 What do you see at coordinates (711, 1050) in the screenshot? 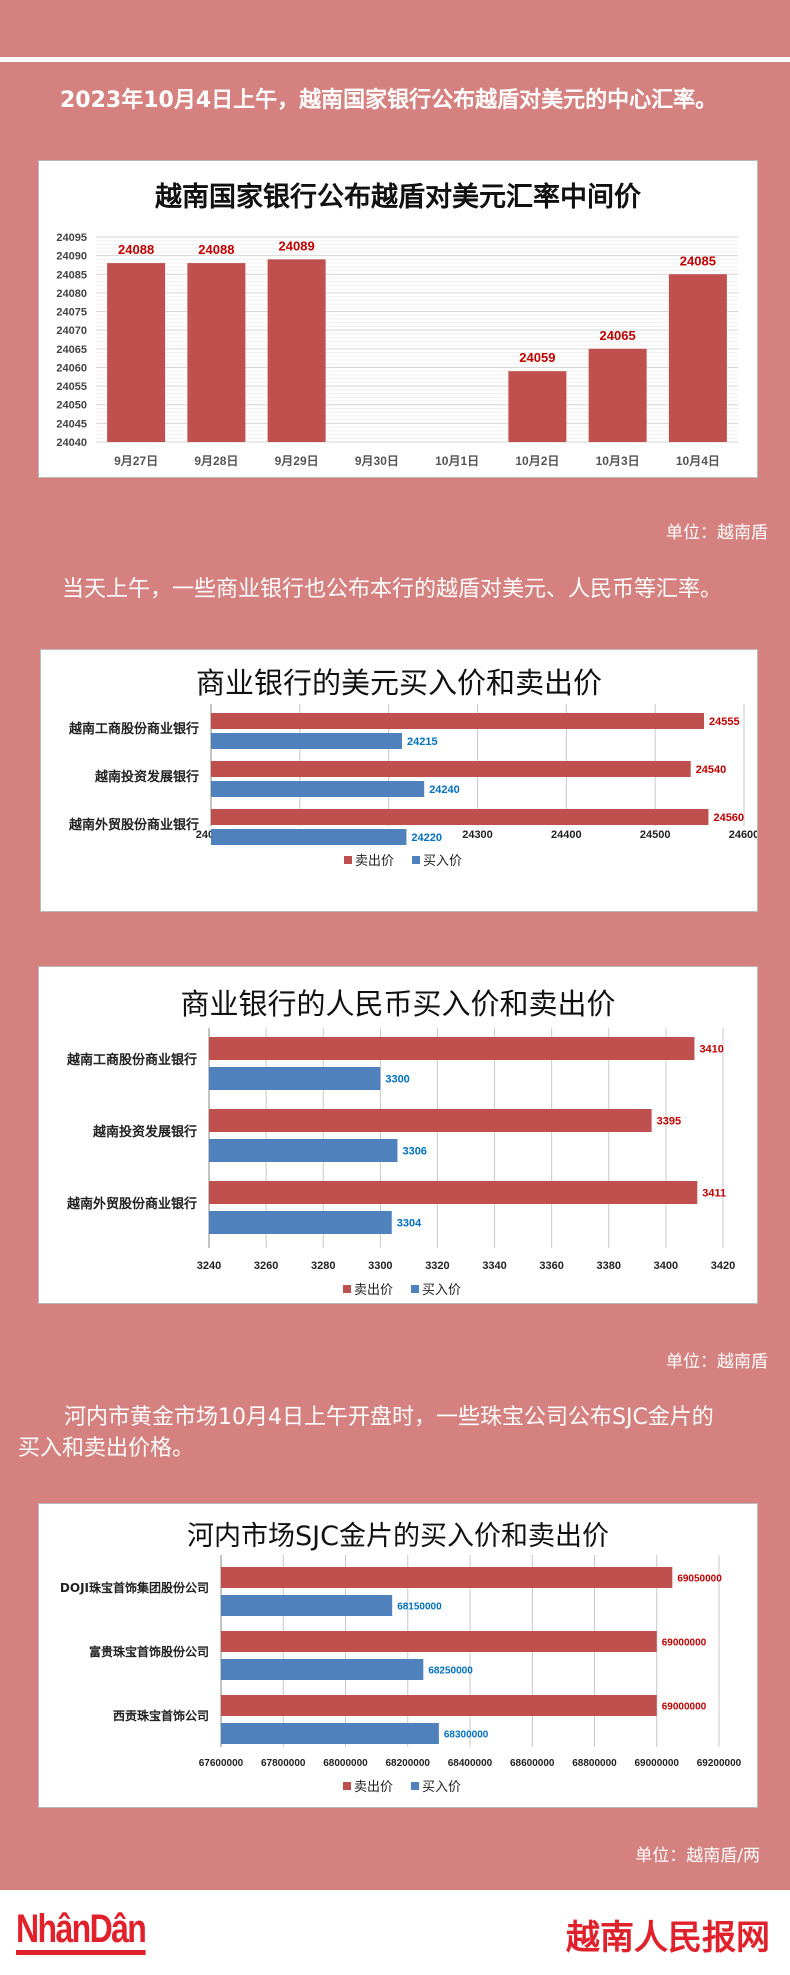
I see `data-label: 3410` at bounding box center [711, 1050].